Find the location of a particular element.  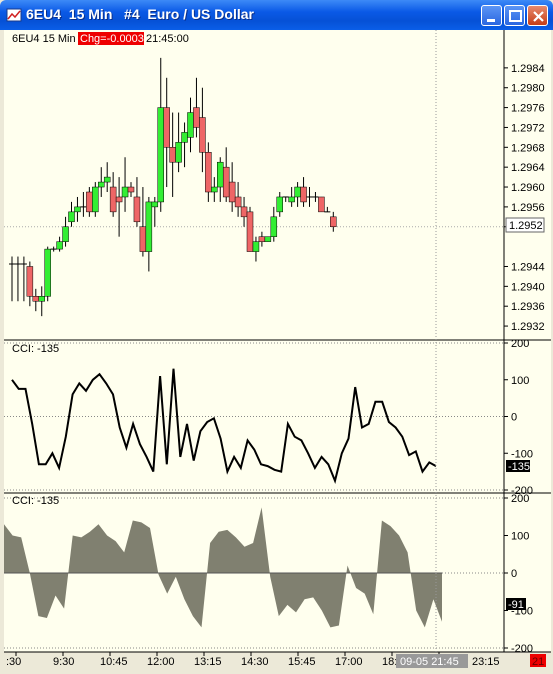

maximize-icon is located at coordinates (515, 16).